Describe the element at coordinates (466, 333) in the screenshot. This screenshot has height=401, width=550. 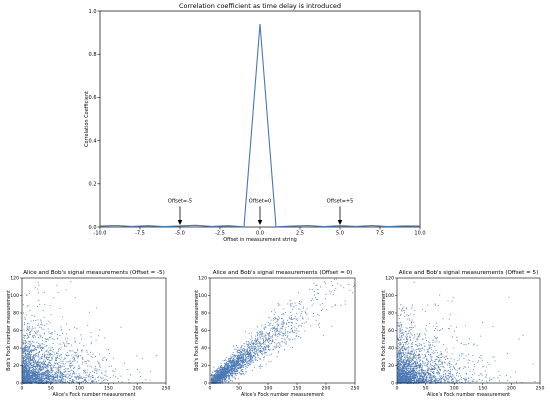
I see `scatter-points` at that location.